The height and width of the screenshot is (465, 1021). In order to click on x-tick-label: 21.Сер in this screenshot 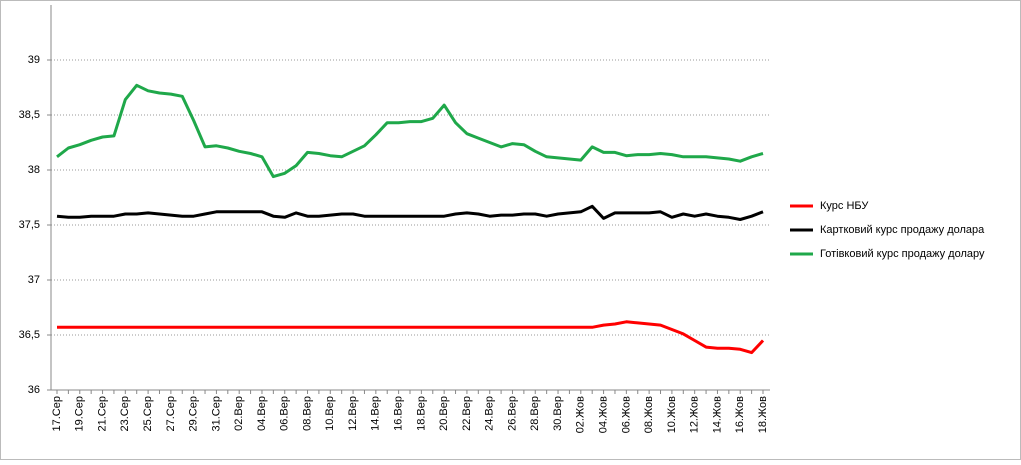, I will do `click(102, 413)`.